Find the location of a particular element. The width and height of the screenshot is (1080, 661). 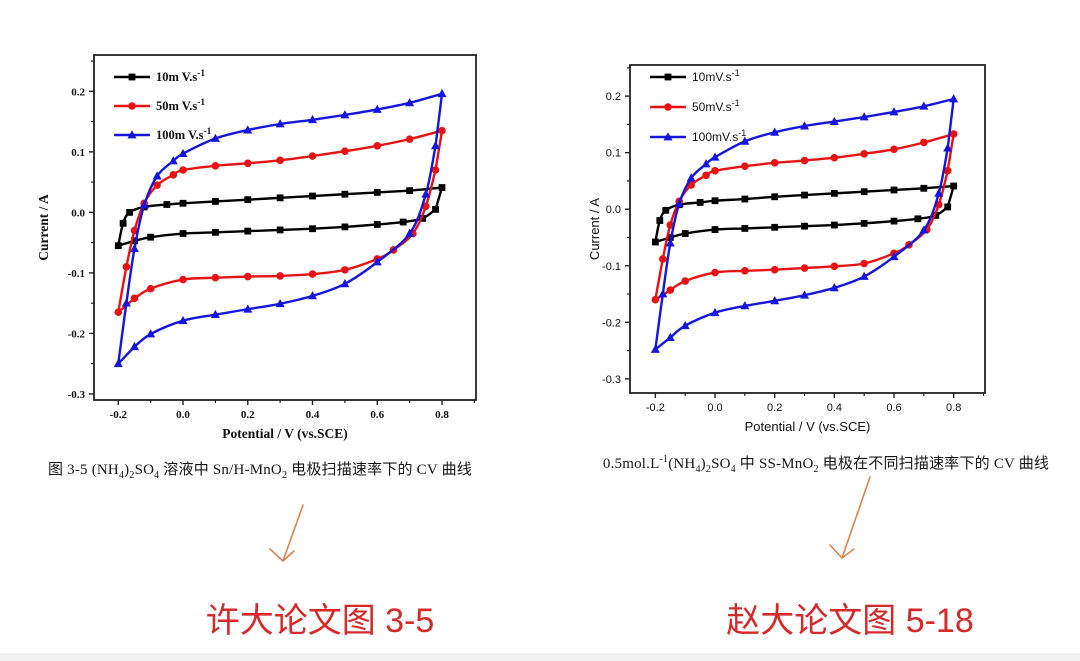

annotation-note-right: 赵大论文图 5-18 is located at coordinates (850, 621).